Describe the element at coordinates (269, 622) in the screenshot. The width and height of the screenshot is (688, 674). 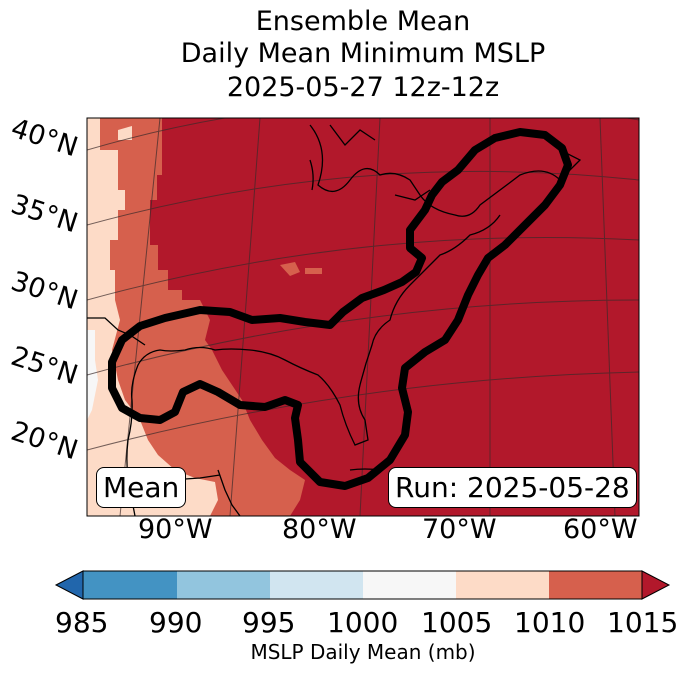
I see `colorbar-tick-995: 995` at that location.